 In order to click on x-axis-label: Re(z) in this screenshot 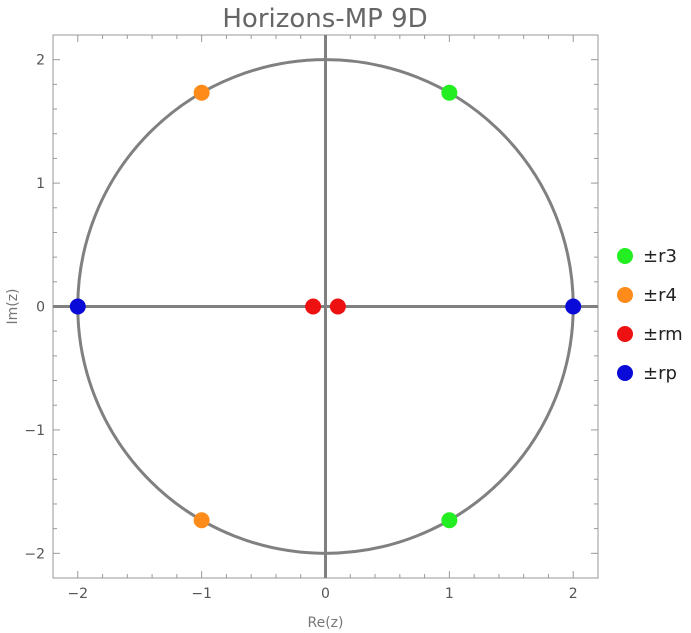, I will do `click(326, 623)`.